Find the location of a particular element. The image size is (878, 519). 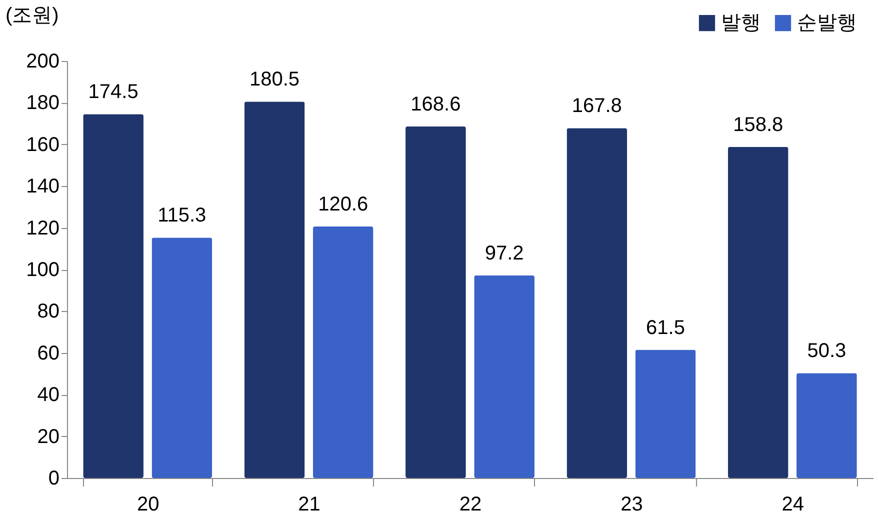

data-label: 180.5 is located at coordinates (274, 79).